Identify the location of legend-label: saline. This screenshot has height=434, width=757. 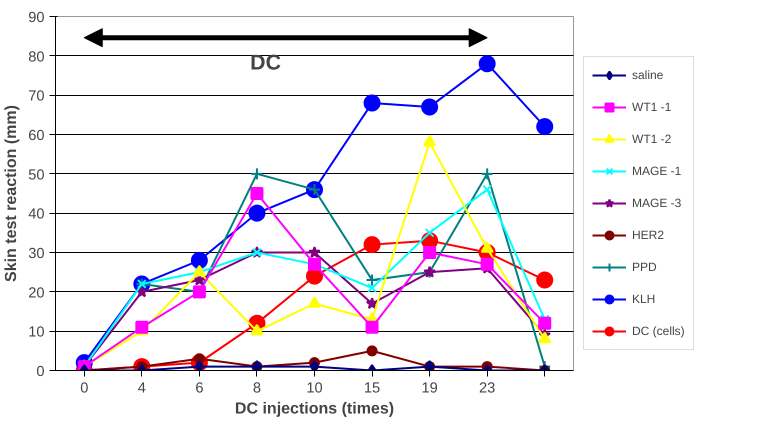
(648, 75).